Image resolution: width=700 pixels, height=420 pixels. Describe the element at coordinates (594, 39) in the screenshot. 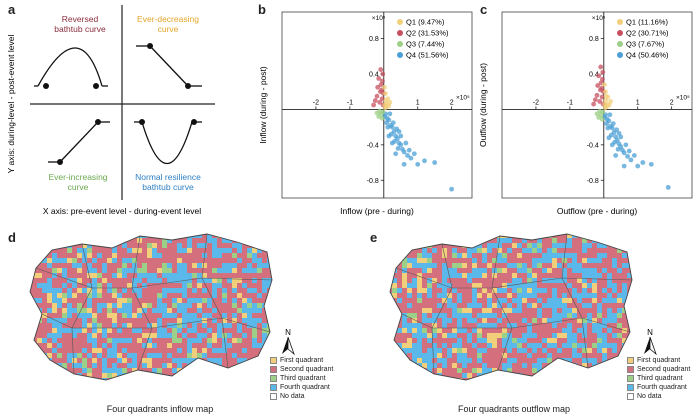

I see `y-tick-label: 0.8` at that location.